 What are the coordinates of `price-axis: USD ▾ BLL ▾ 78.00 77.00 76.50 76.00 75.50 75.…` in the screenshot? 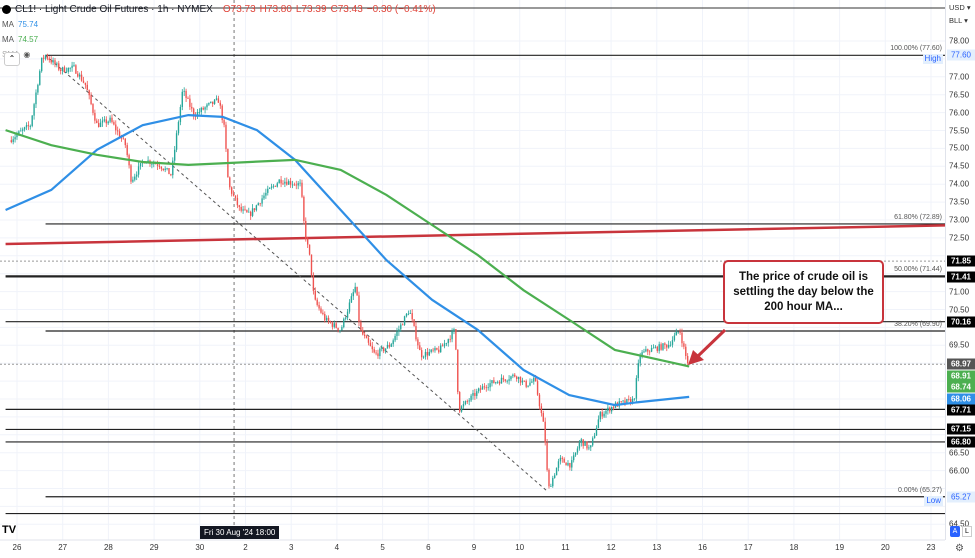 It's located at (960, 270).